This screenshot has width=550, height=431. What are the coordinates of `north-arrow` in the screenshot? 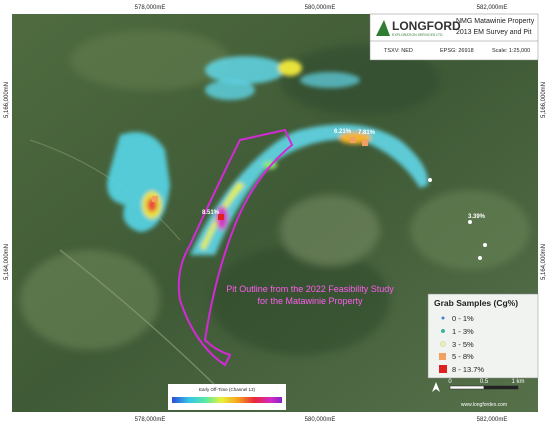 It's located at (436, 387).